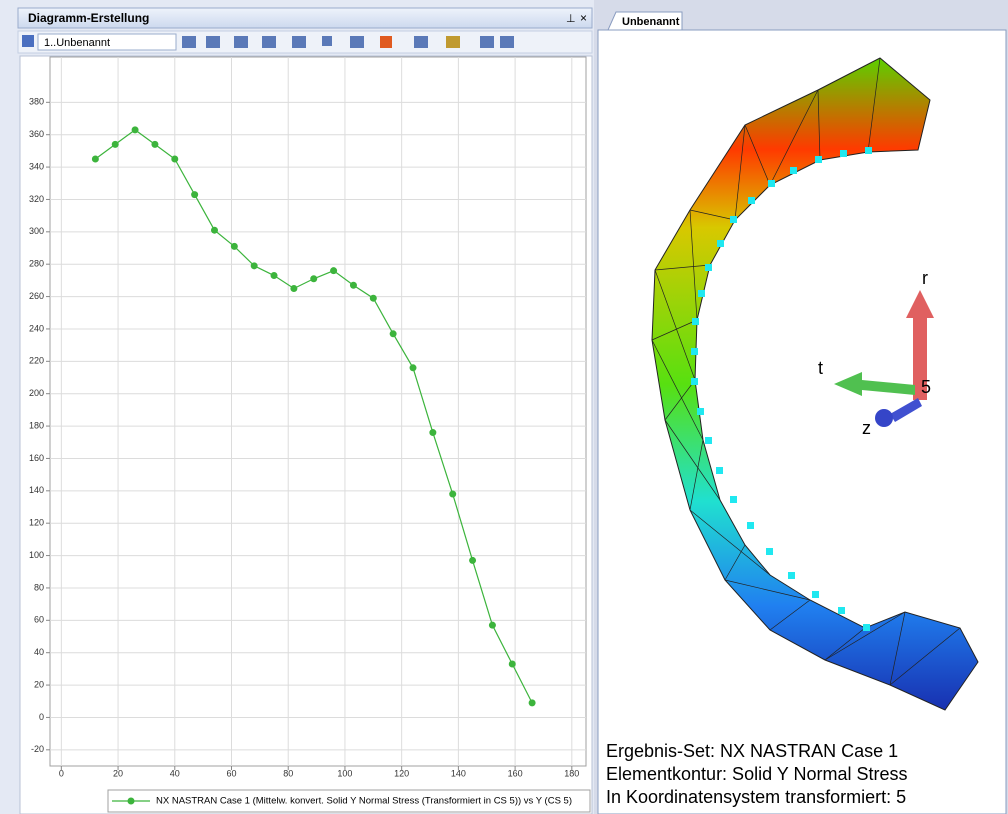 This screenshot has width=1008, height=814. What do you see at coordinates (36, 361) in the screenshot?
I see `y-tick-label: 220` at bounding box center [36, 361].